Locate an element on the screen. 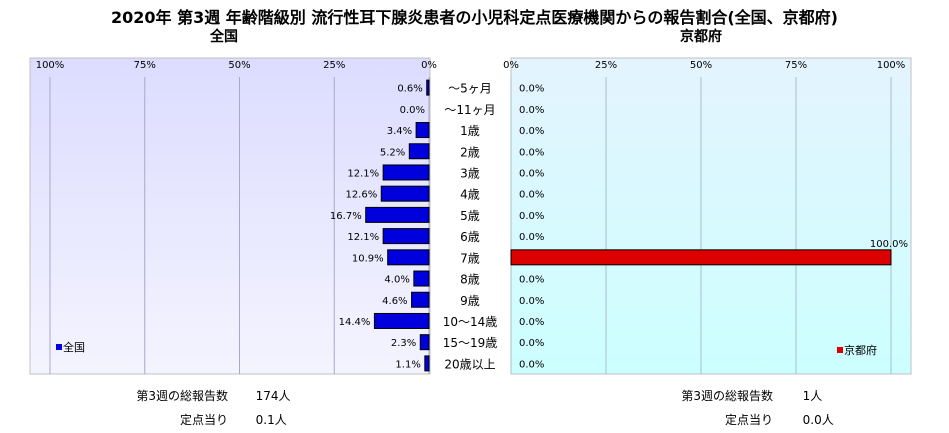 This screenshot has height=433, width=949. kyoto-total: 第3週の総報告数 1人 is located at coordinates (736, 395).